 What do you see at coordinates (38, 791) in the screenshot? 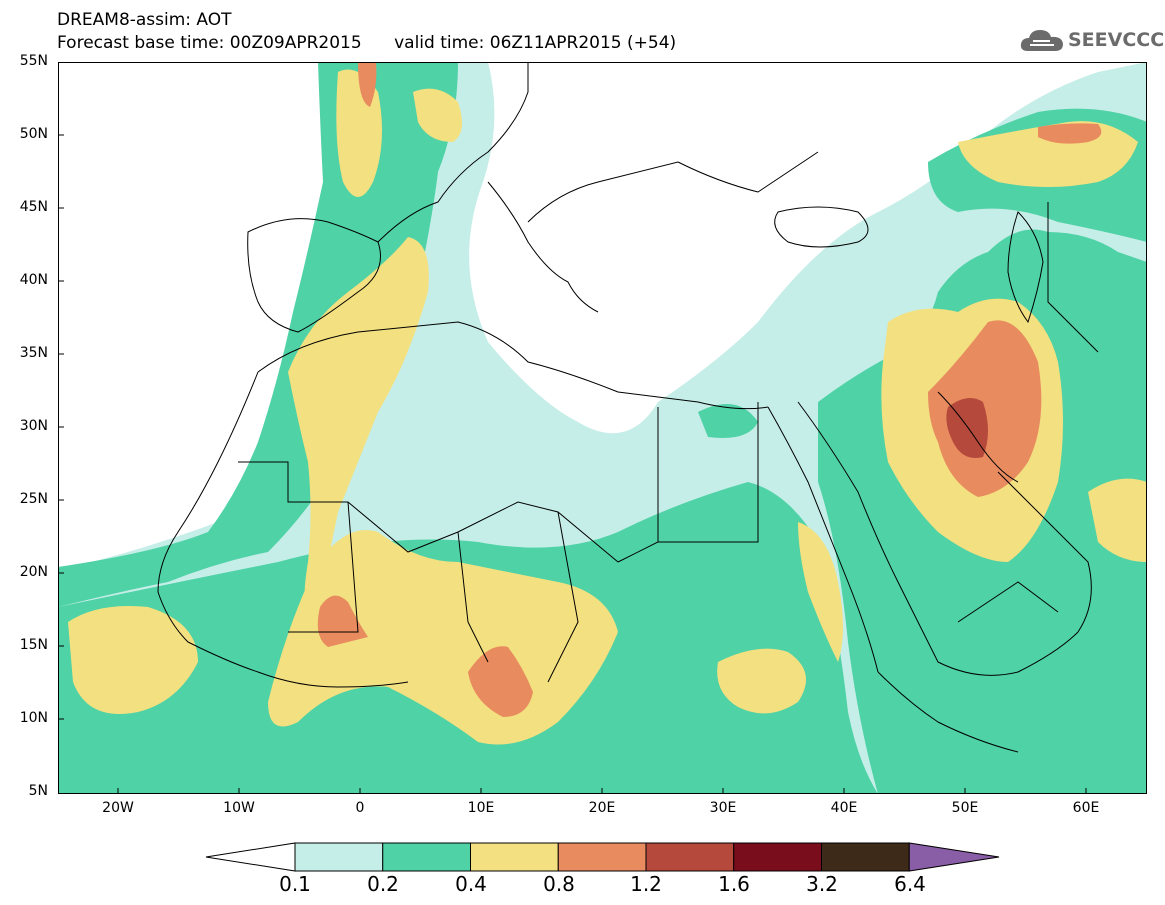
I see `lat-label: 5N` at bounding box center [38, 791].